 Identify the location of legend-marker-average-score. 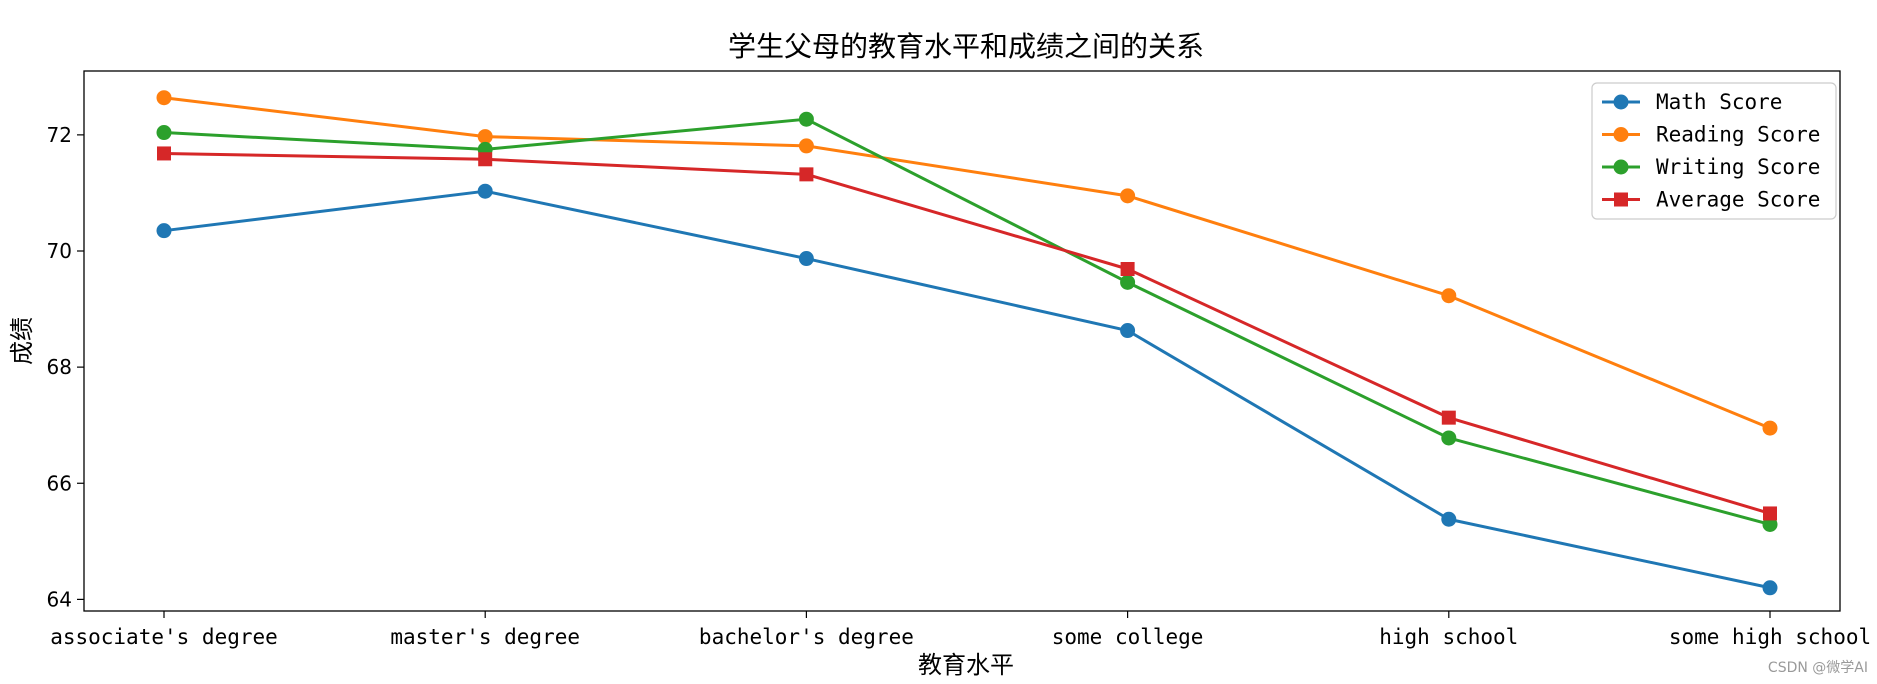
(1621, 199).